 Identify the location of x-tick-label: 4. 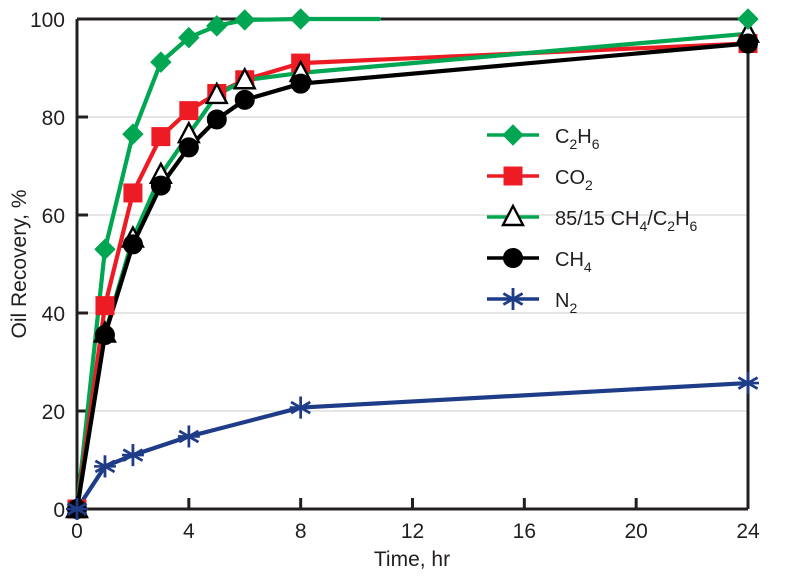
(189, 531).